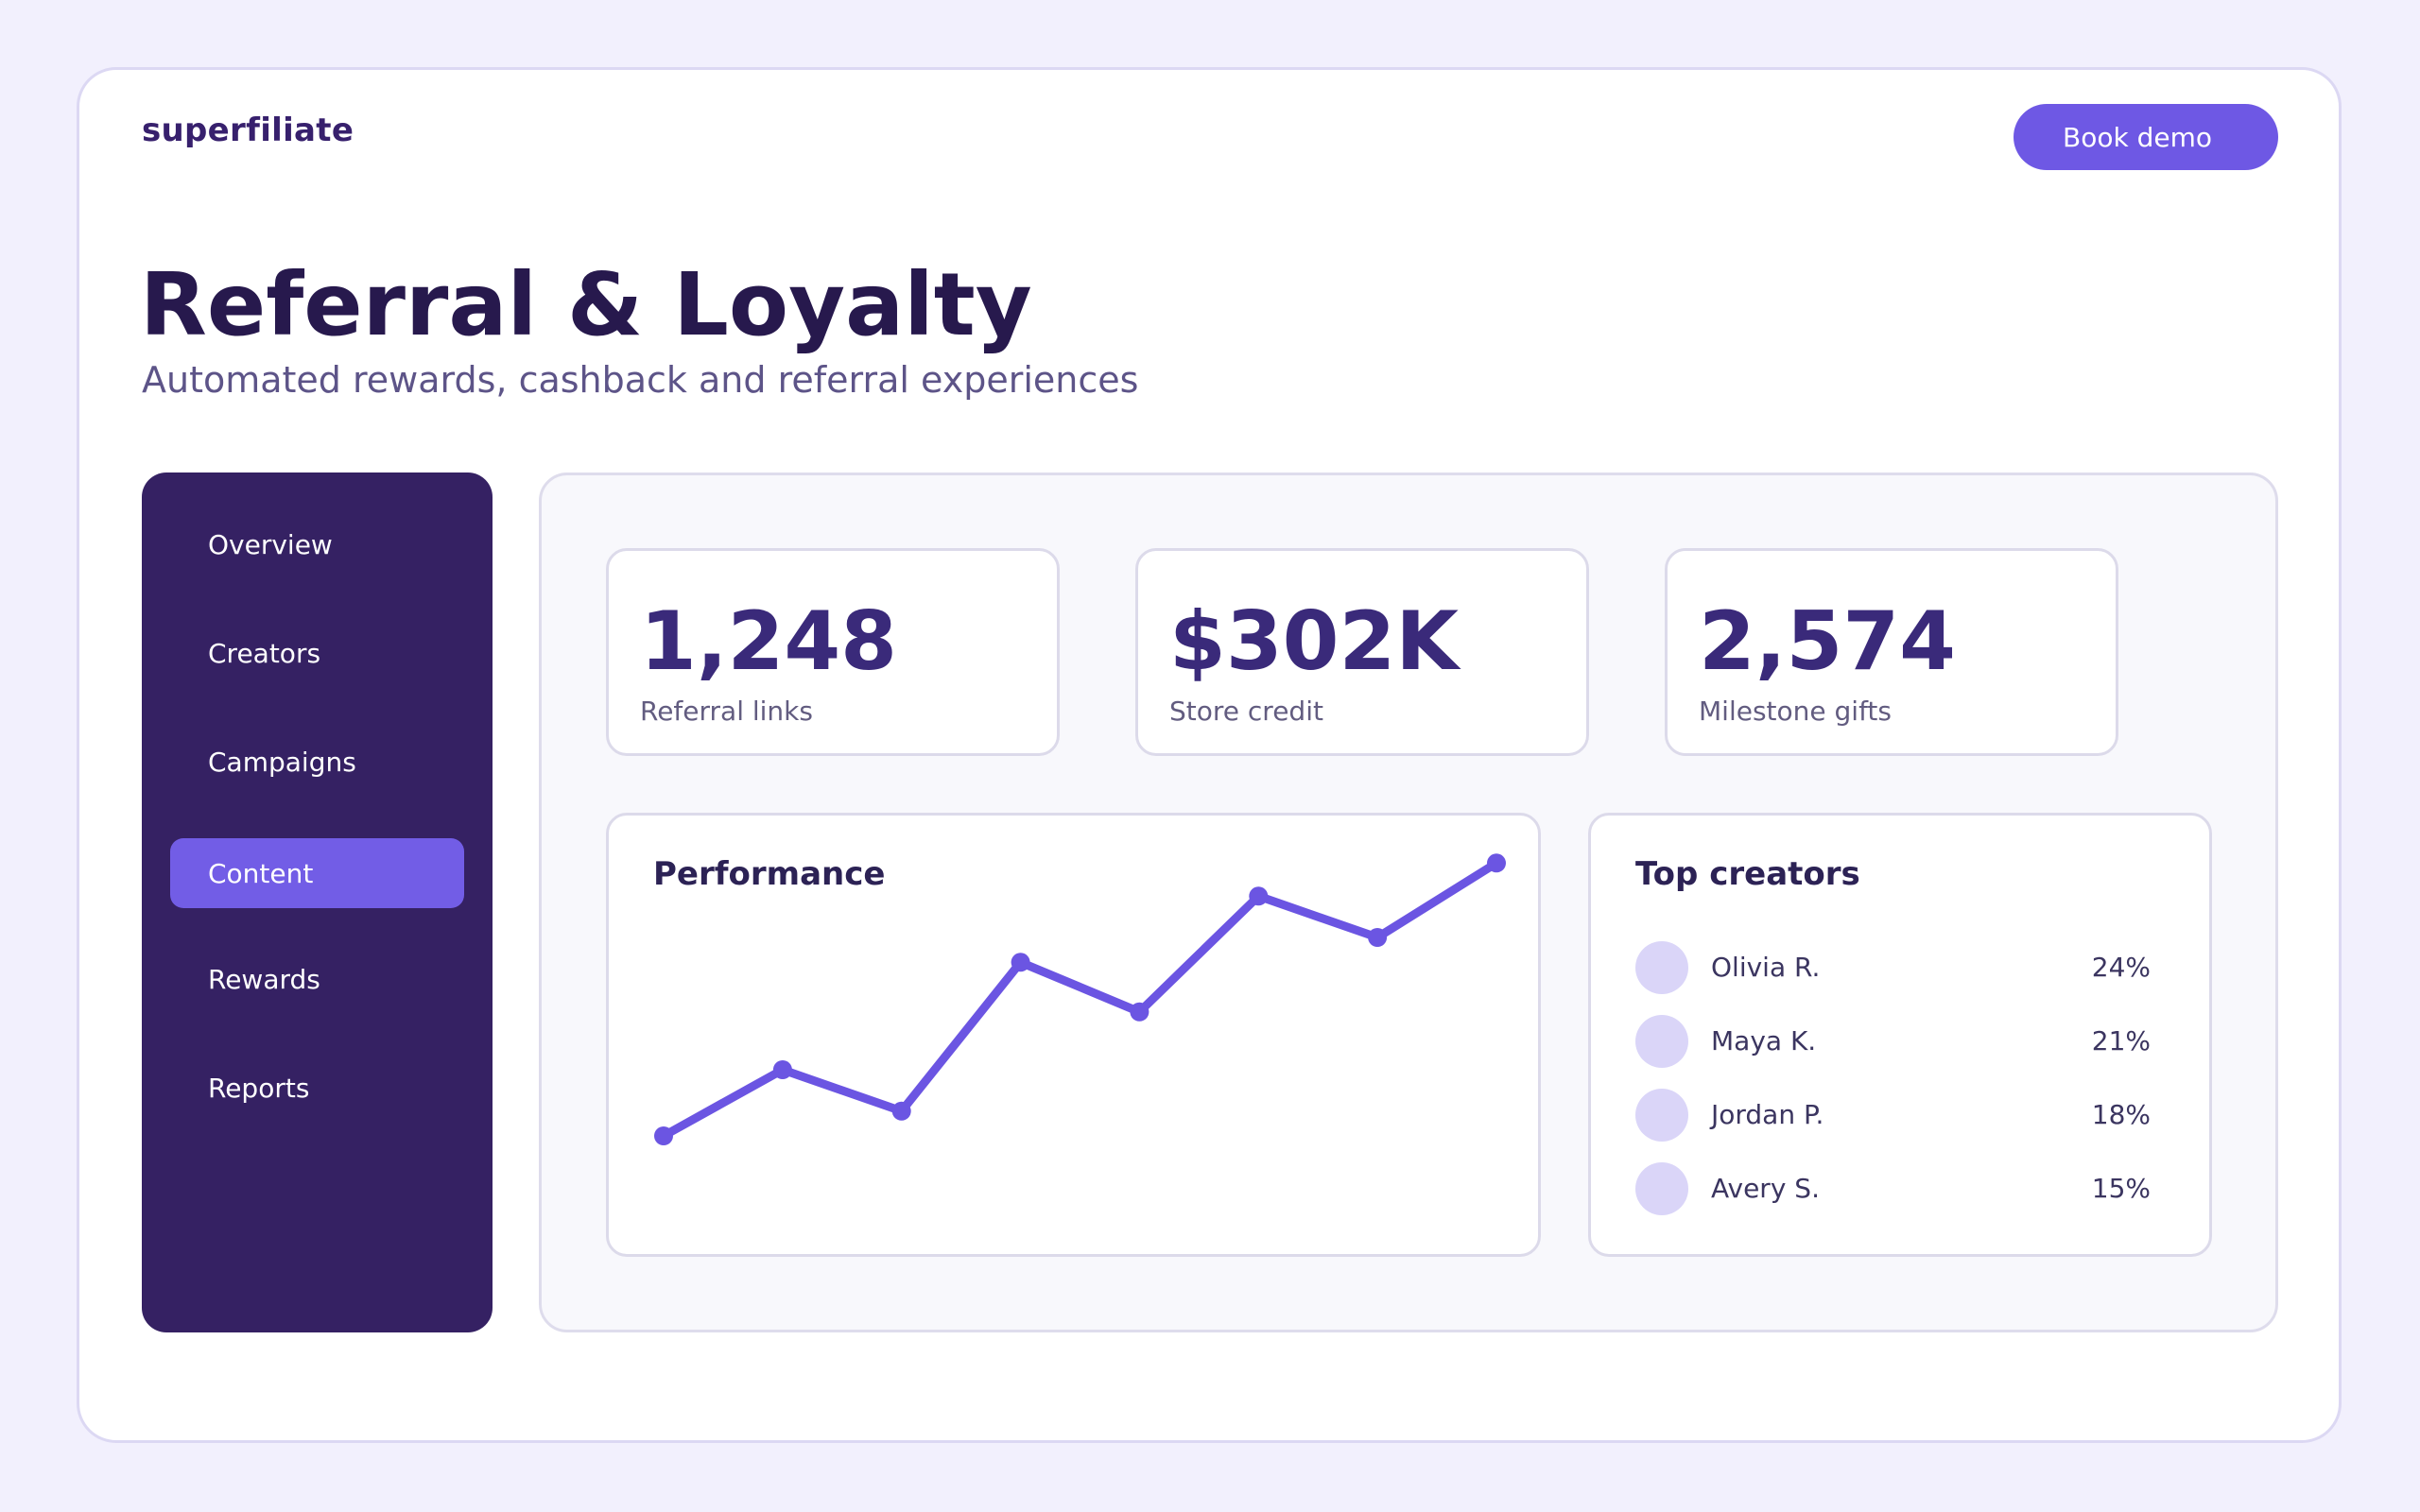 Image resolution: width=2420 pixels, height=1512 pixels. What do you see at coordinates (2121, 1188) in the screenshot?
I see `creator-share: 15%` at bounding box center [2121, 1188].